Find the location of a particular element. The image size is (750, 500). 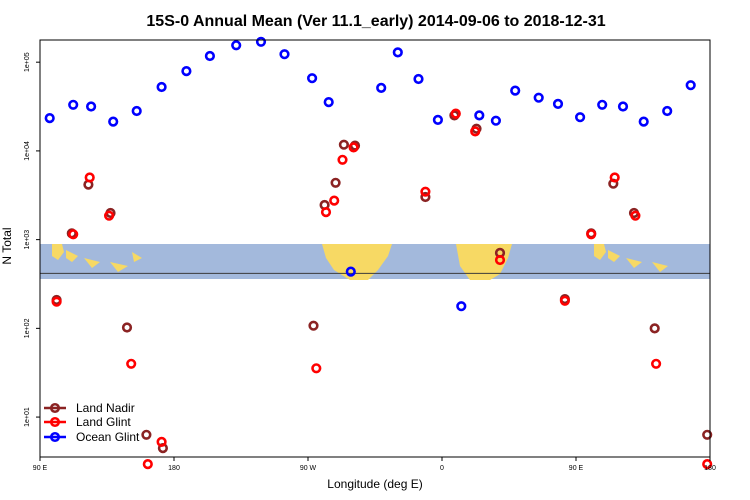

x-tick-label: 0 is located at coordinates (442, 468).